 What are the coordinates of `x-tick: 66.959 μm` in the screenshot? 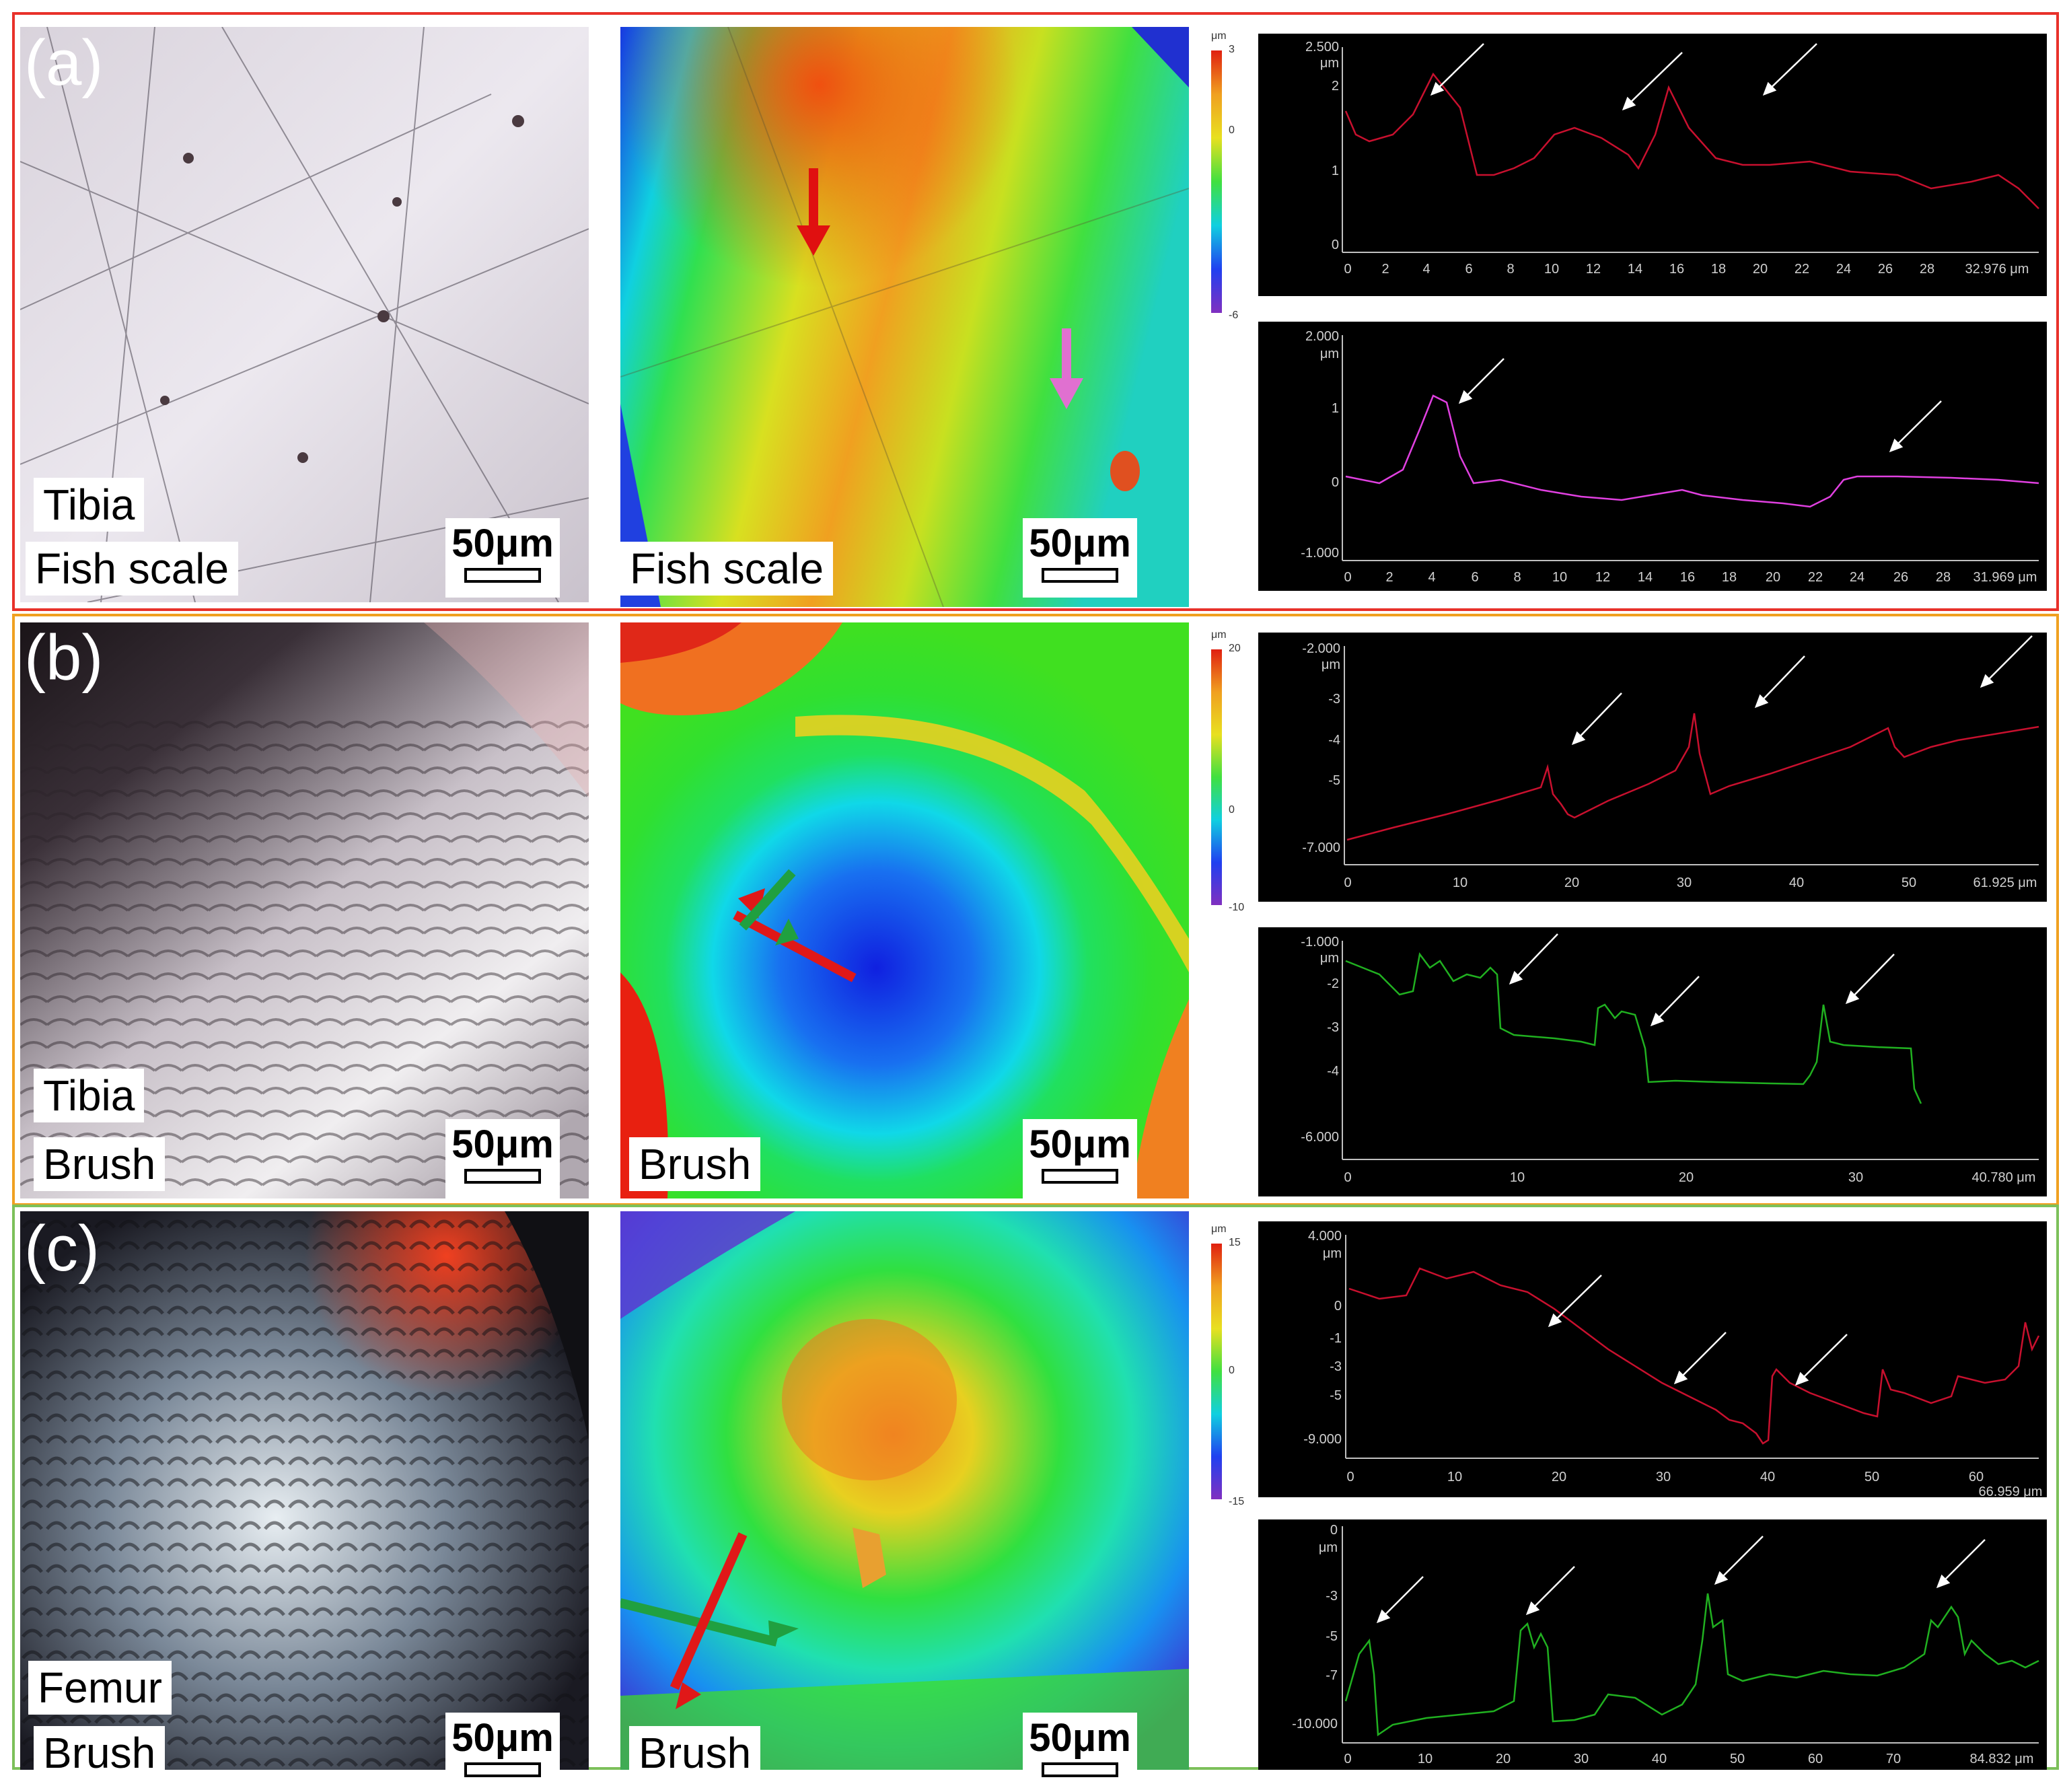 It's located at (2011, 1490).